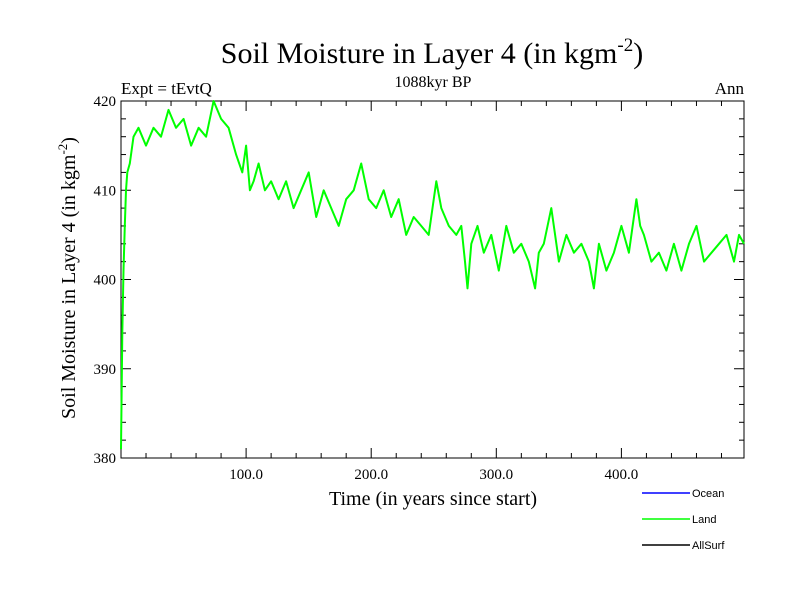 Image resolution: width=800 pixels, height=600 pixels. I want to click on legend-label-land: Land, so click(704, 520).